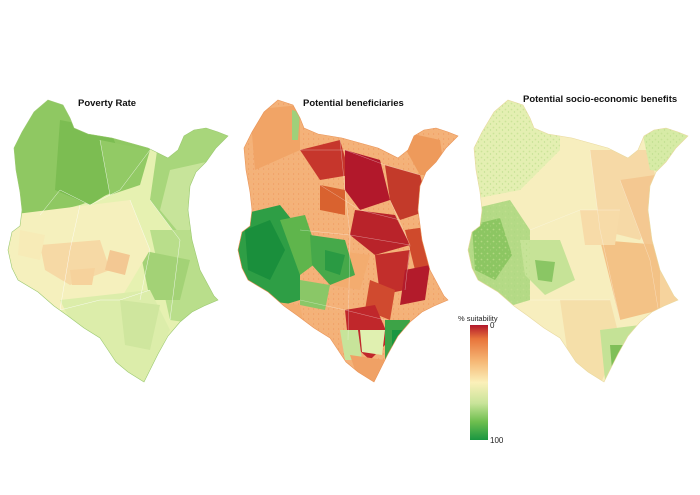  Describe the element at coordinates (492, 325) in the screenshot. I see `legend-min-label: 0` at that location.